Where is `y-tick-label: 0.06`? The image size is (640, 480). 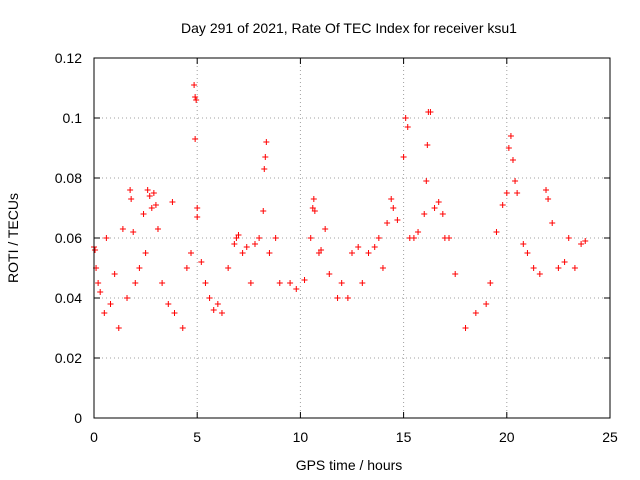 y-tick-label: 0.06 is located at coordinates (68, 238).